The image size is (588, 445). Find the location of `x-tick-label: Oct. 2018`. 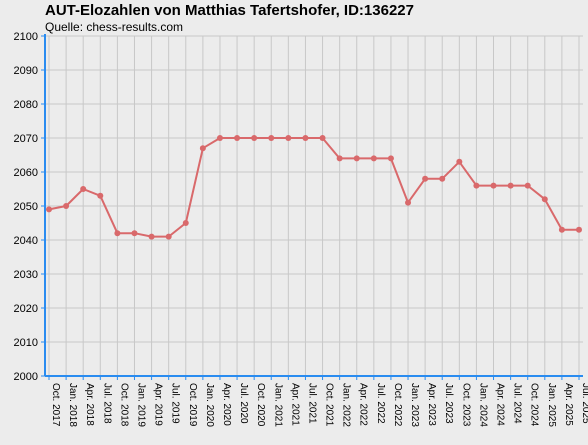

x-tick-label: Oct. 2018 is located at coordinates (123, 405).